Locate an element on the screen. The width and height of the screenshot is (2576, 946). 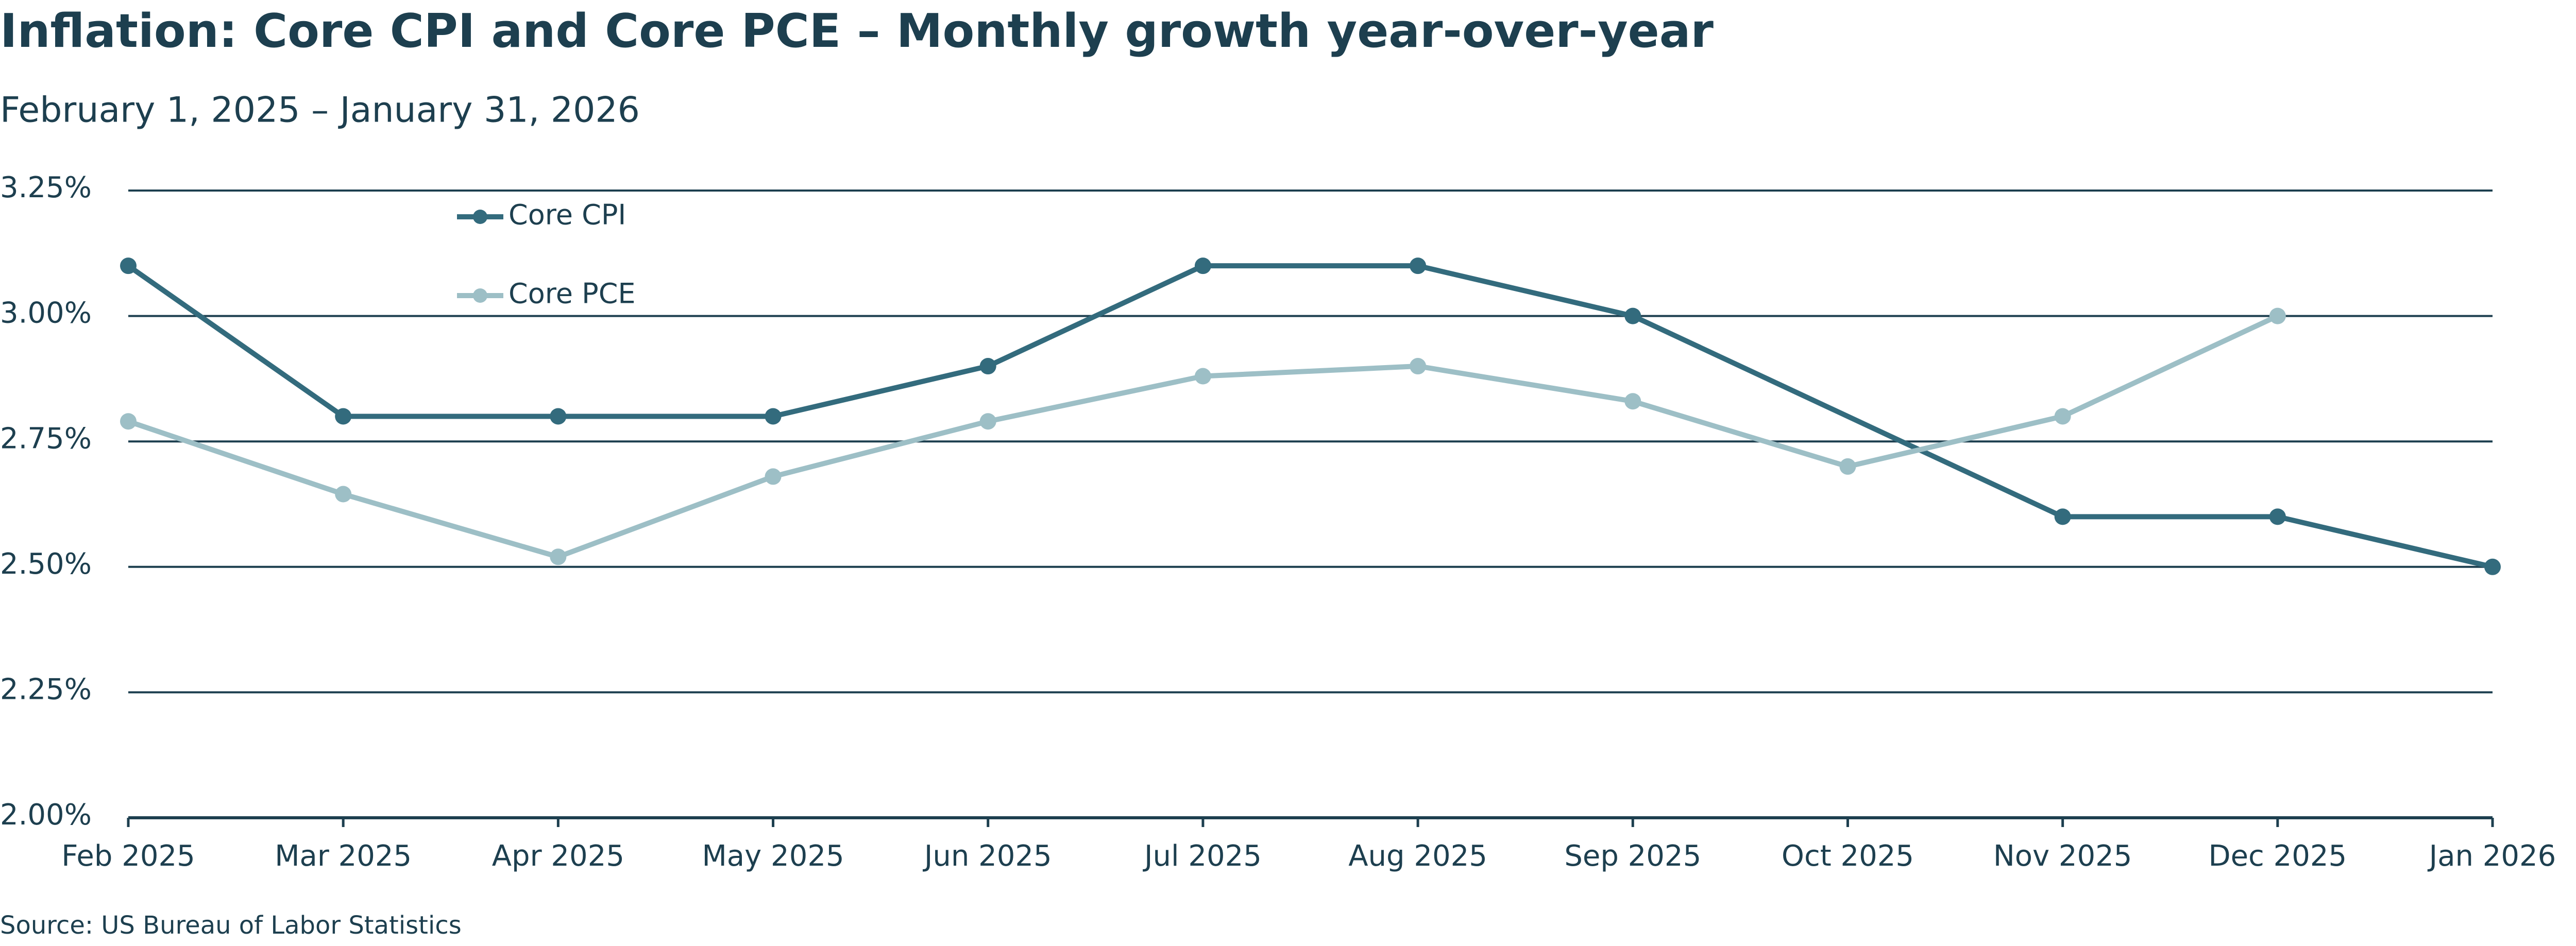
x-tick-label: Feb 2025 is located at coordinates (128, 856).